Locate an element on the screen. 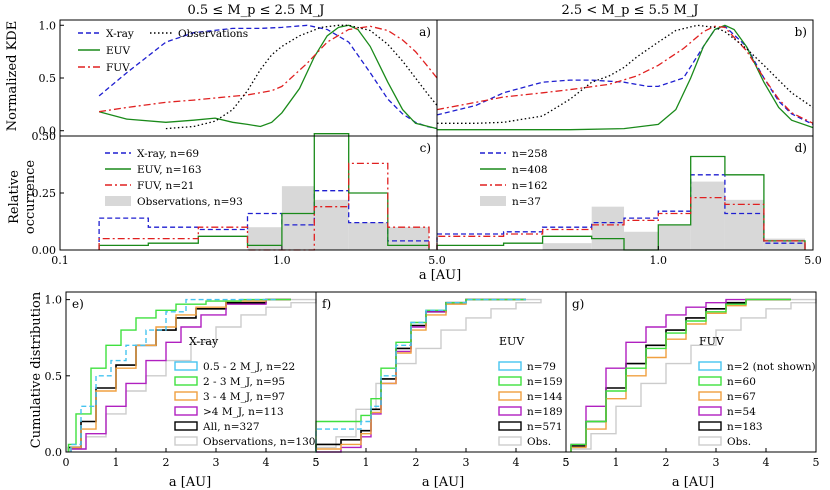  legend-label-g: n=183 is located at coordinates (745, 427).